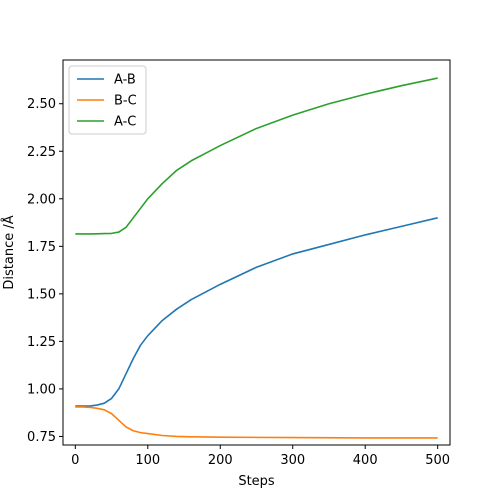 Image resolution: width=500 pixels, height=500 pixels. Describe the element at coordinates (45, 271) in the screenshot. I see `y-axis-ticks: 0.75 1.00 1.25 1.50 1.75 2.00 2.25 2.50` at that location.